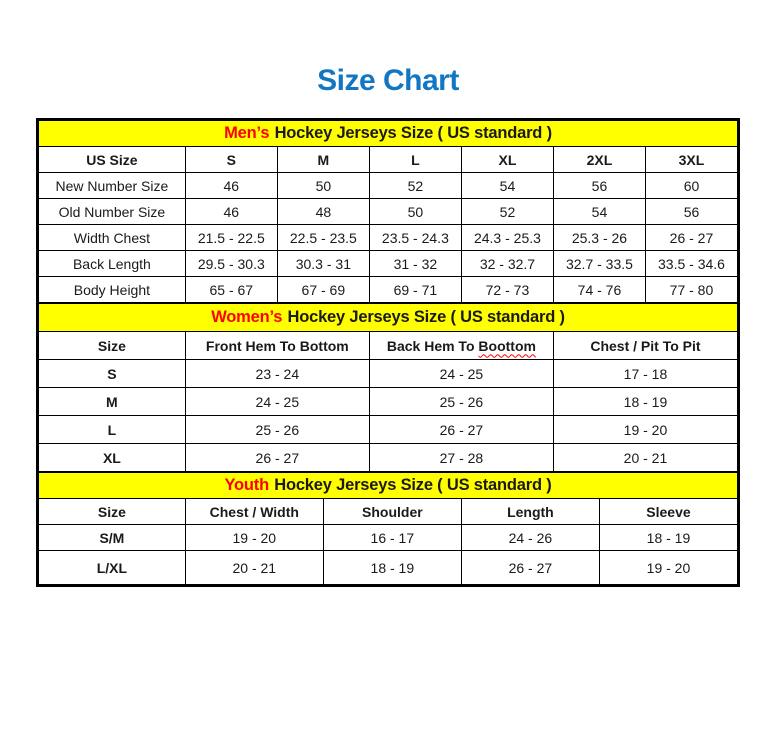 The height and width of the screenshot is (756, 776). What do you see at coordinates (415, 289) in the screenshot?
I see `table-cell: 69 - 71` at bounding box center [415, 289].